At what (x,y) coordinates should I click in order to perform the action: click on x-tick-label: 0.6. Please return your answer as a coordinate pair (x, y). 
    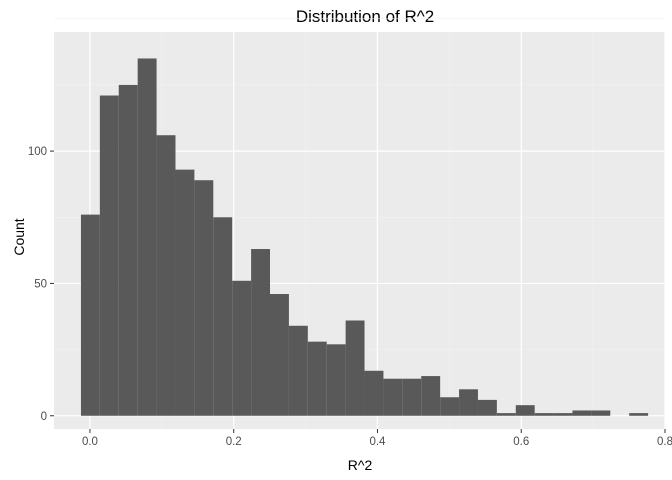
    Looking at the image, I should click on (521, 442).